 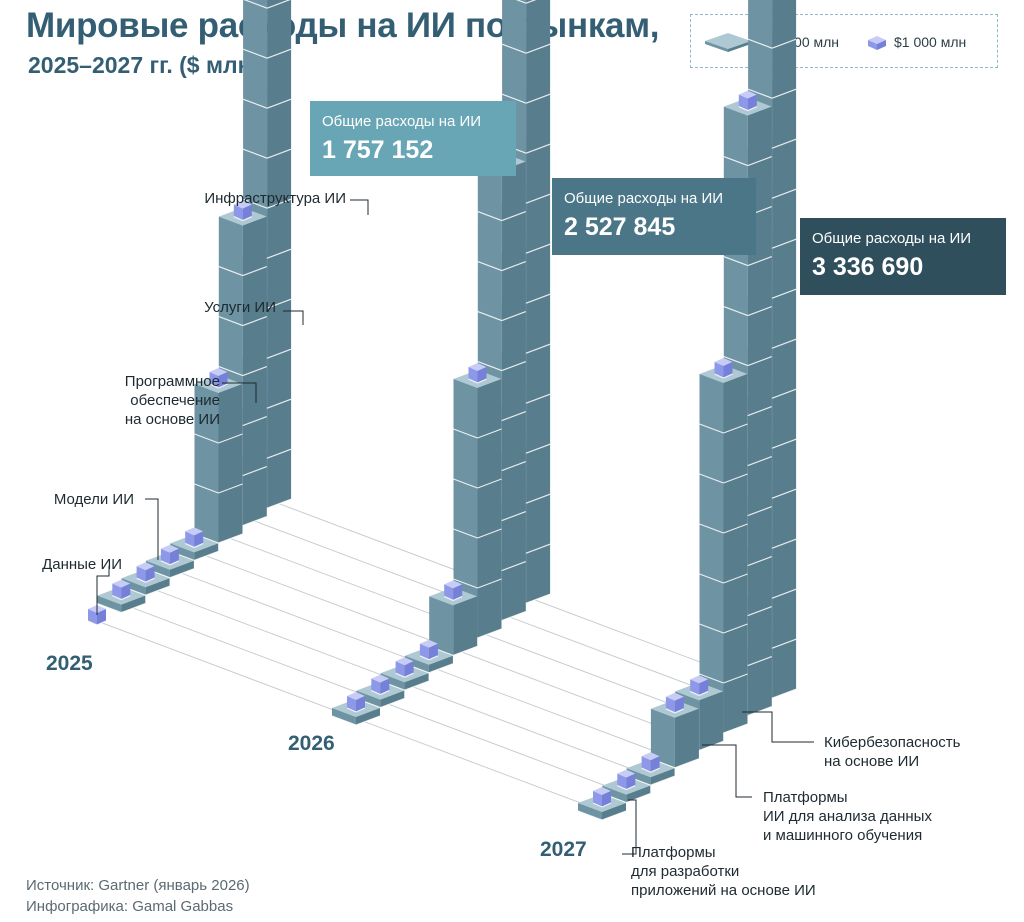 I want to click on credit-text: Инфографика: Gamal Gabbas, so click(x=130, y=906).